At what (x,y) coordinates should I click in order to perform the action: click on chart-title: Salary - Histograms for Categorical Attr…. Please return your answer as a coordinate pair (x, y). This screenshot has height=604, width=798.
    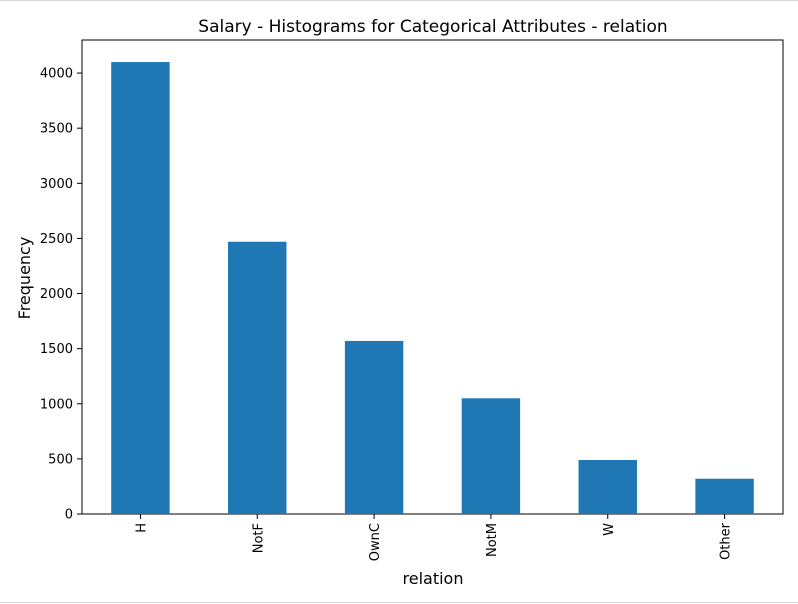
    Looking at the image, I should click on (432, 27).